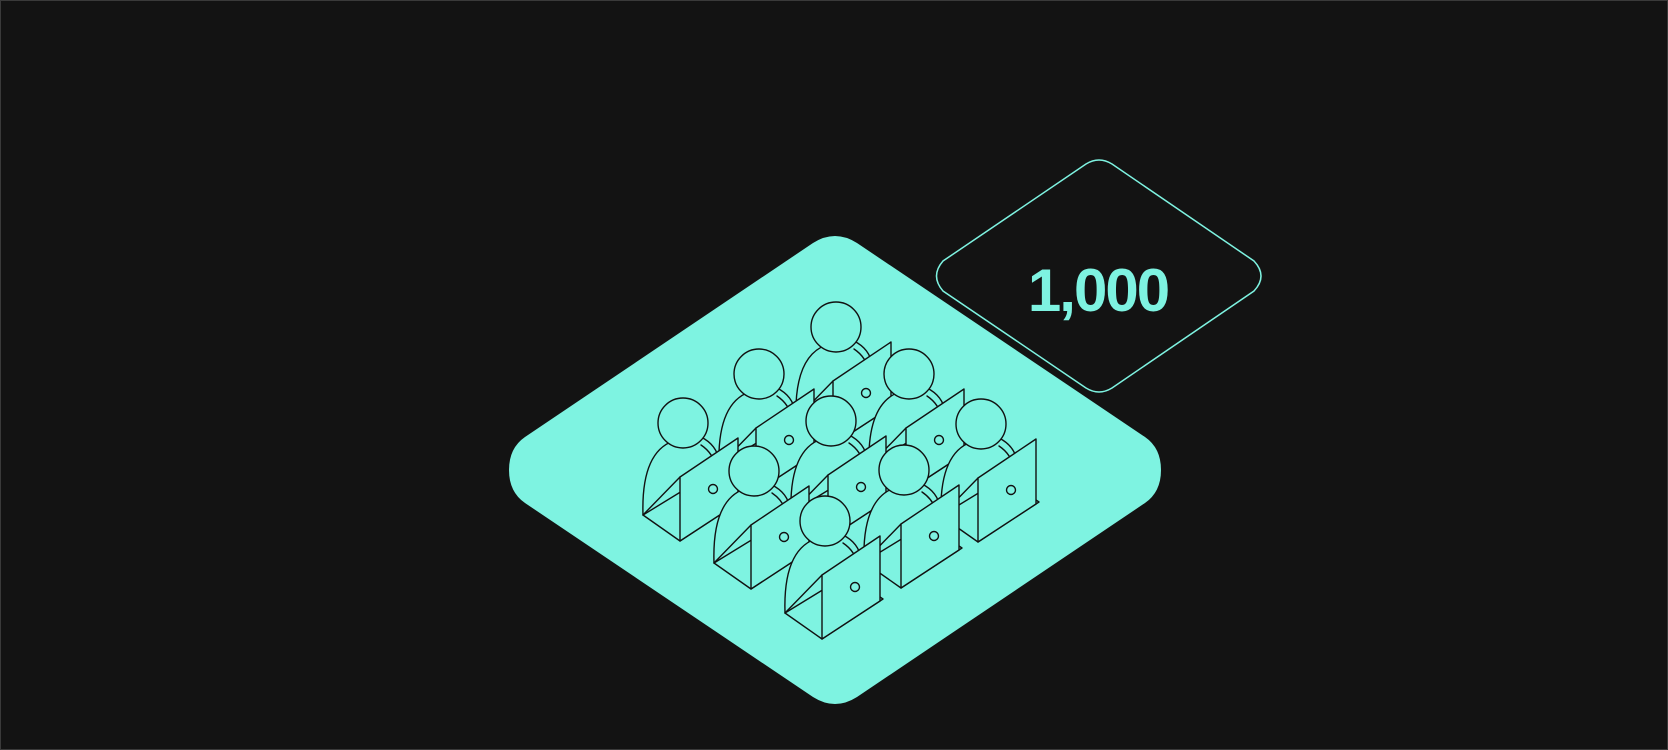  I want to click on count-value: 1,000, so click(1098, 290).